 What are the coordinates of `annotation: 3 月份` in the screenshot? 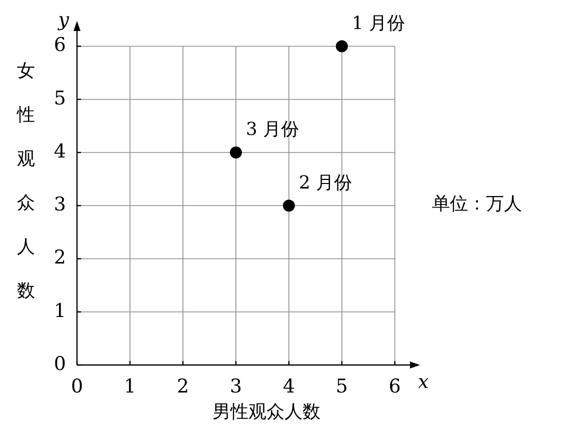 It's located at (273, 129).